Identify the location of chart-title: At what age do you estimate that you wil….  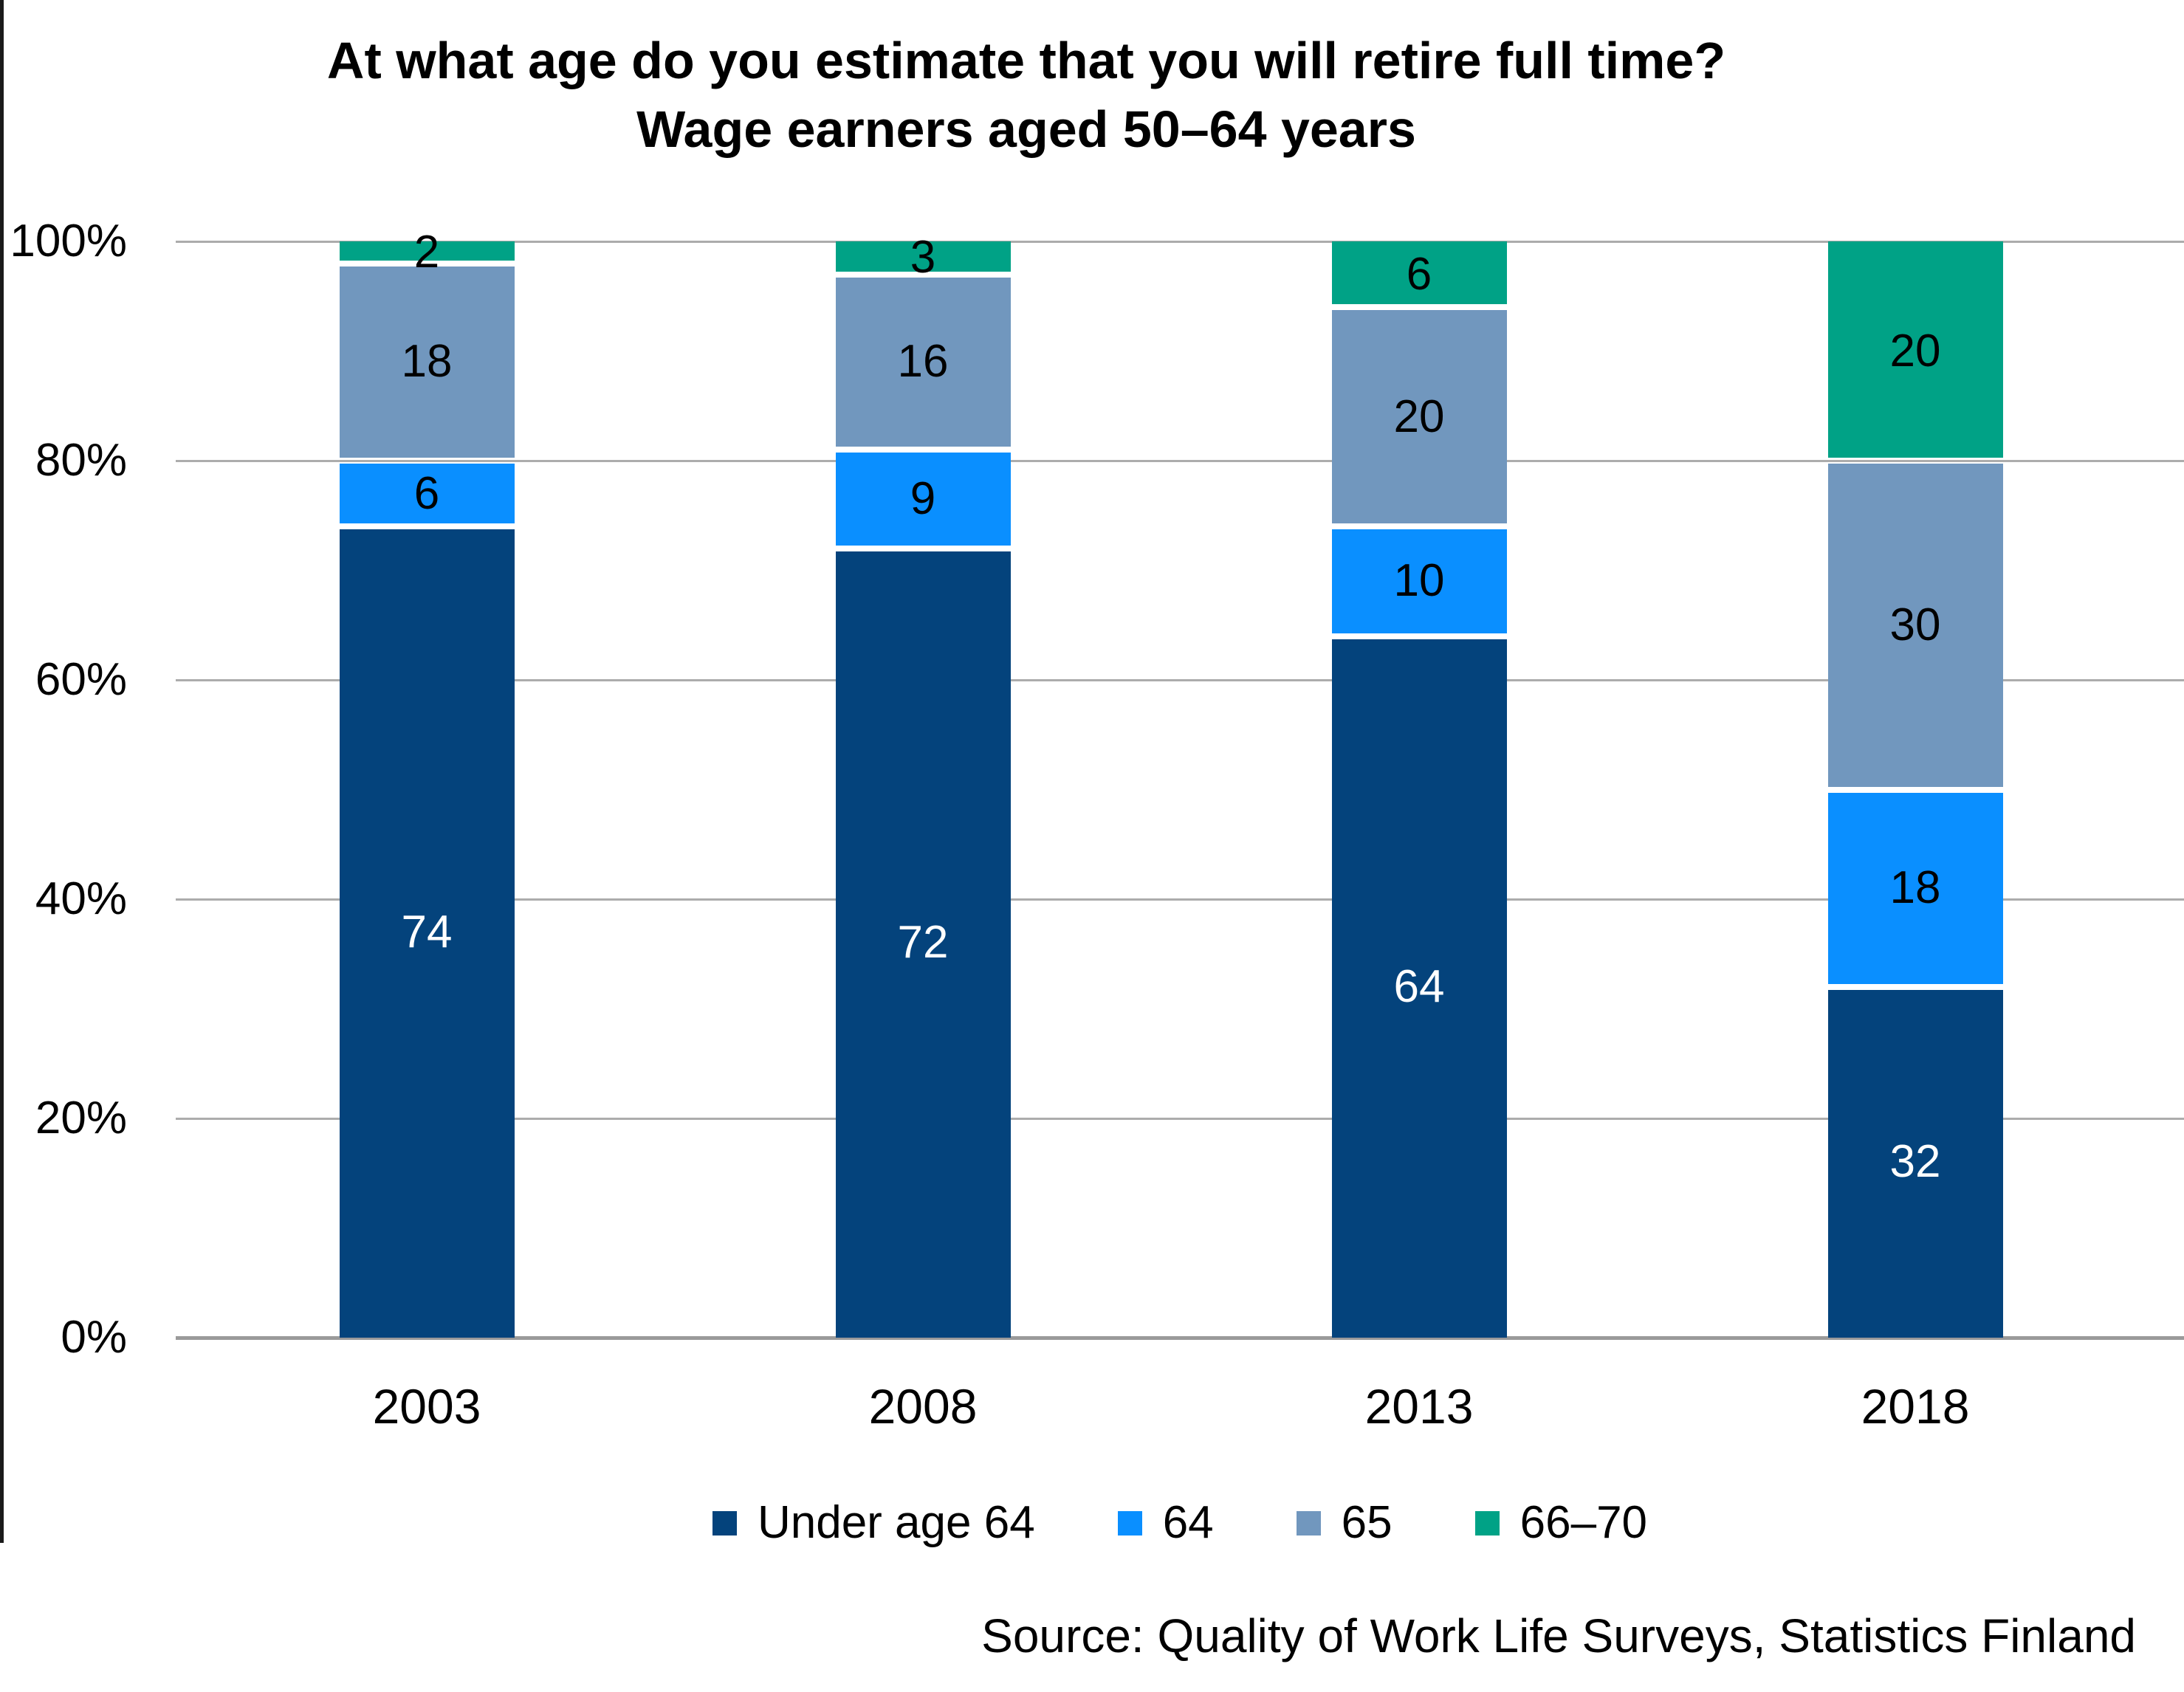
(1027, 95).